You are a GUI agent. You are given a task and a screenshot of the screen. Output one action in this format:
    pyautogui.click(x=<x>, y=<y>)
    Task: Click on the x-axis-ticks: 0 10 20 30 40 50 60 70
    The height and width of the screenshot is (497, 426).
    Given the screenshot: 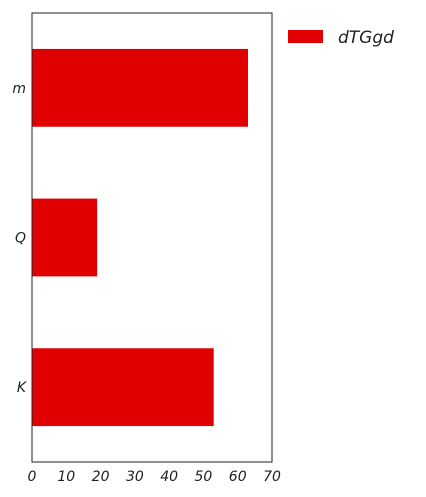 What is the action you would take?
    pyautogui.click(x=154, y=477)
    